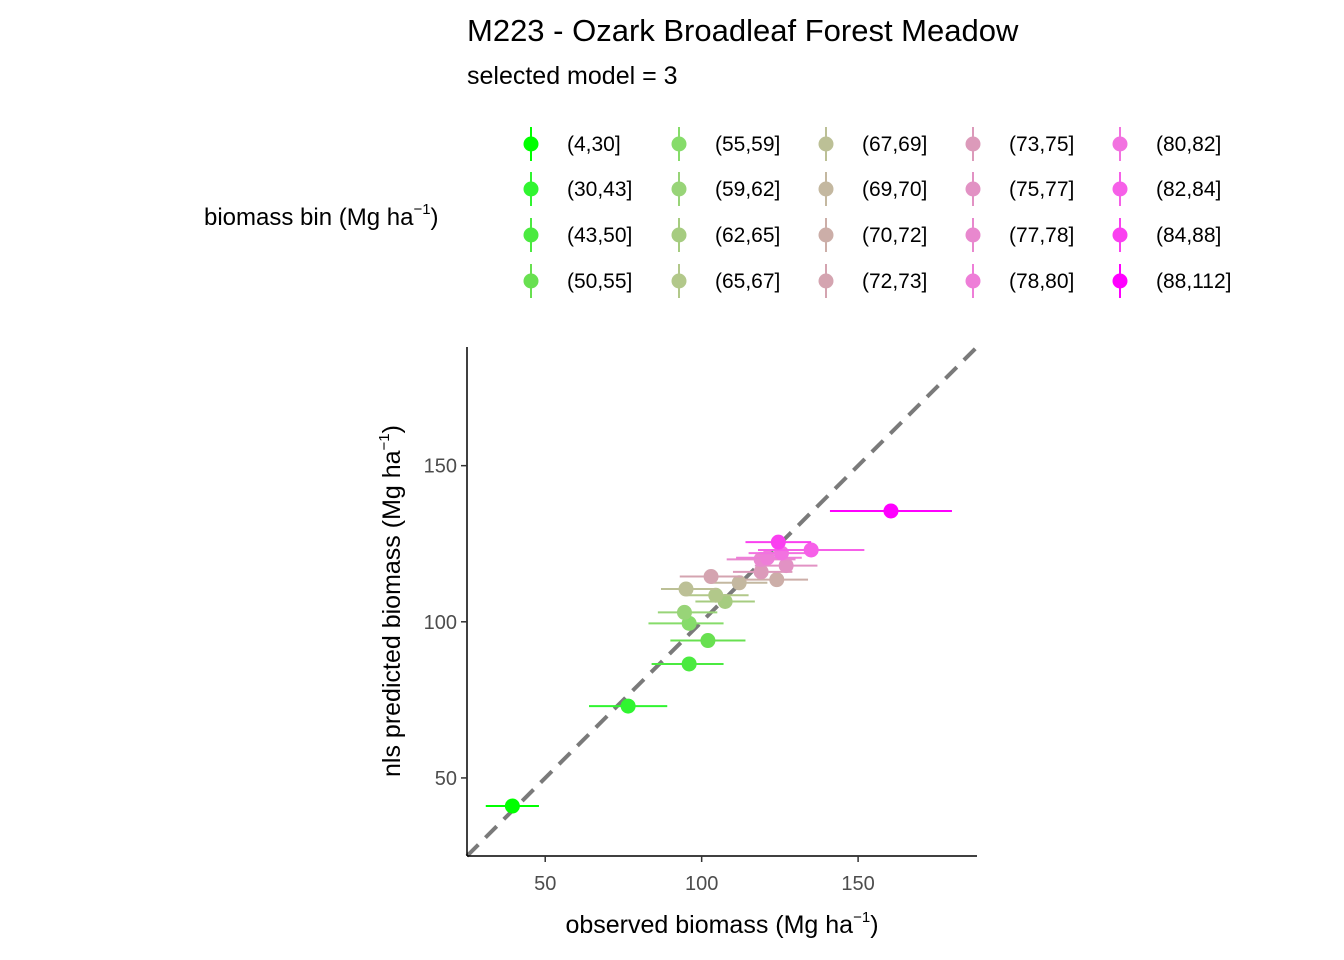 This screenshot has height=960, width=1344. I want to click on legend-label: (70,72], so click(894, 235).